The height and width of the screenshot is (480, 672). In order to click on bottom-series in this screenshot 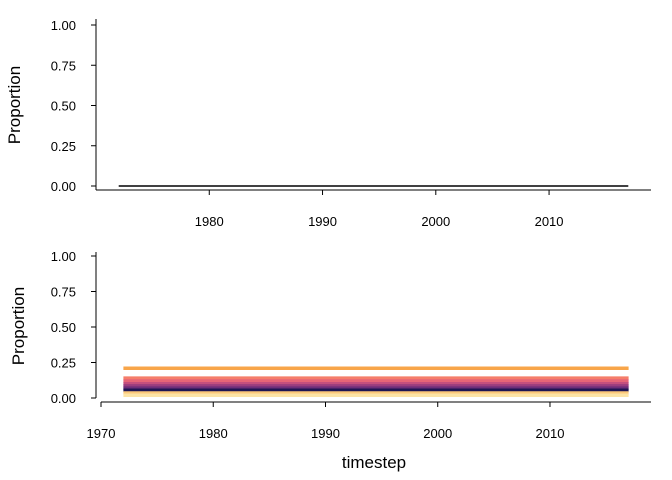, I will do `click(376, 381)`.